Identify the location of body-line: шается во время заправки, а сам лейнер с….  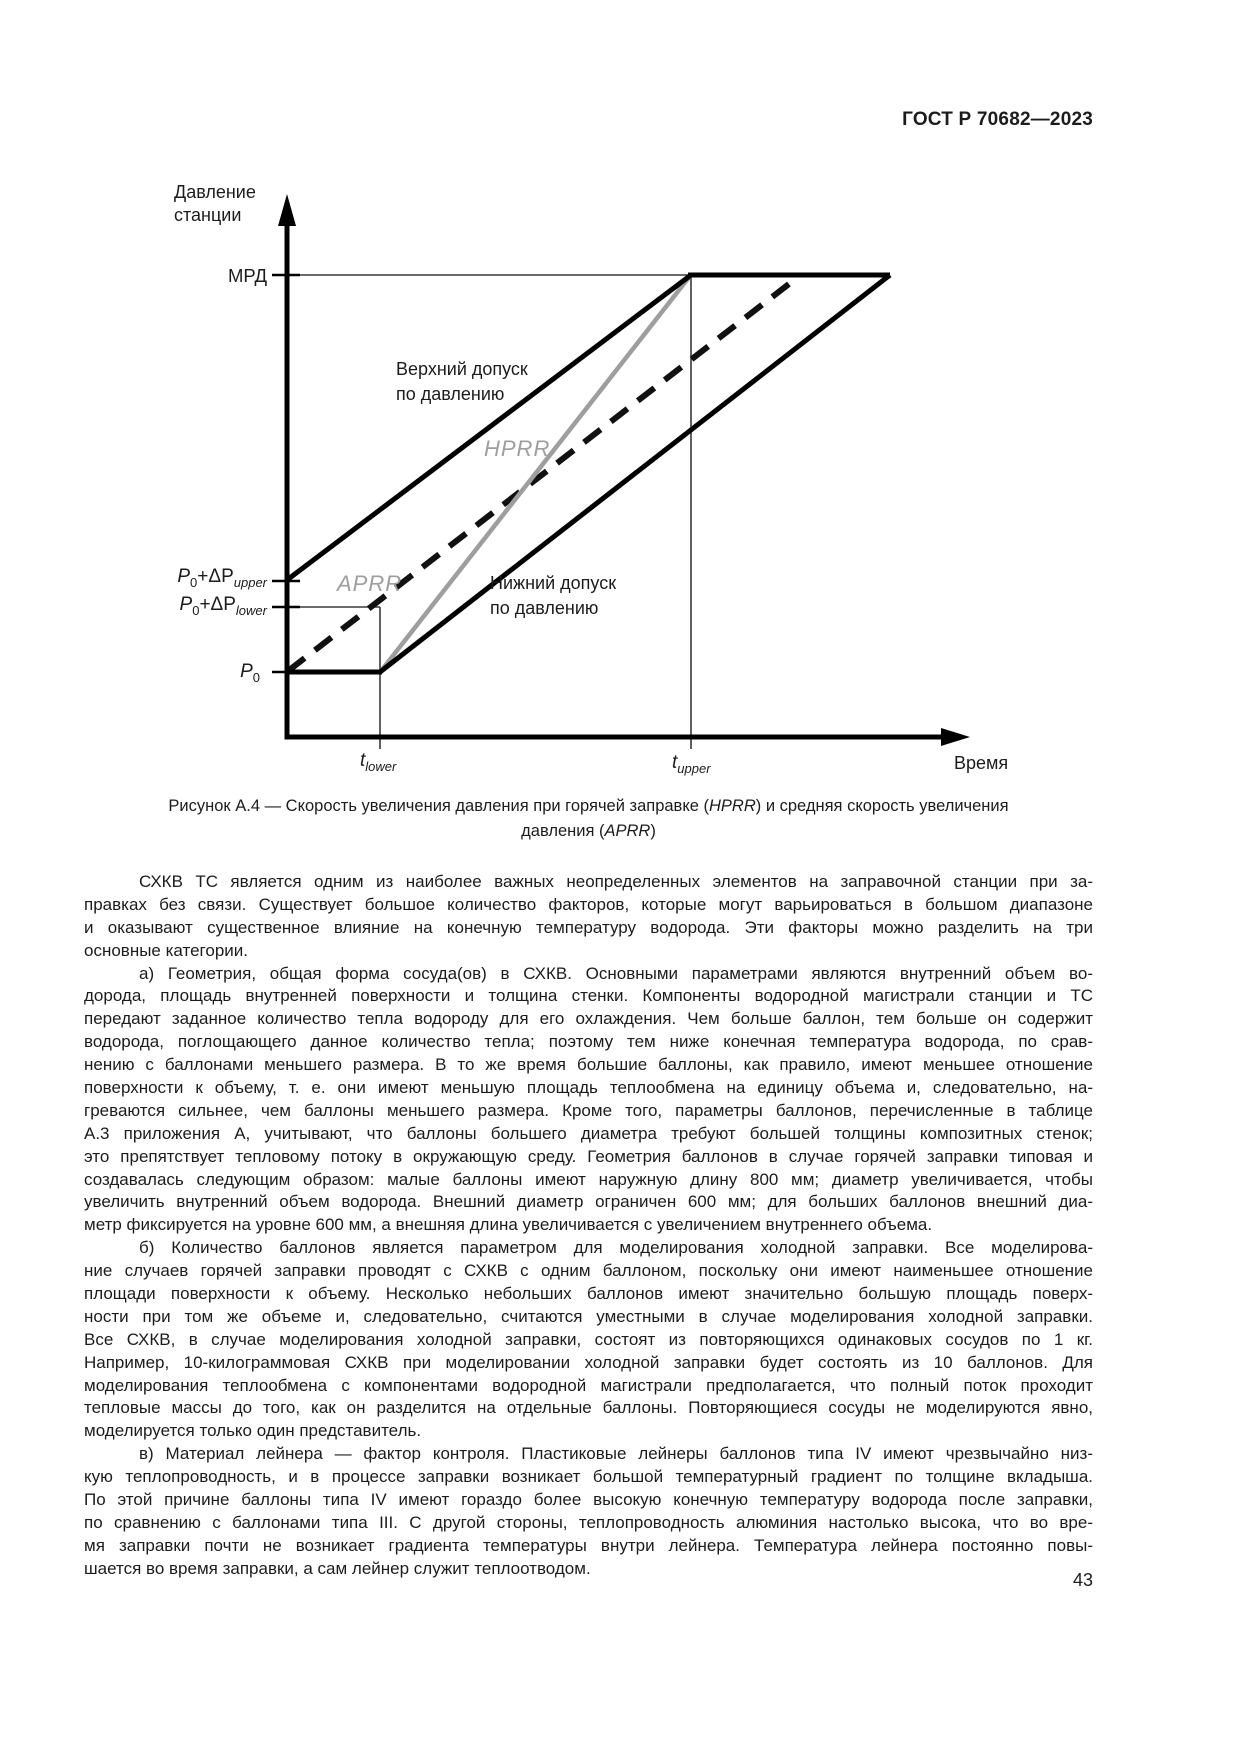
(337, 1568).